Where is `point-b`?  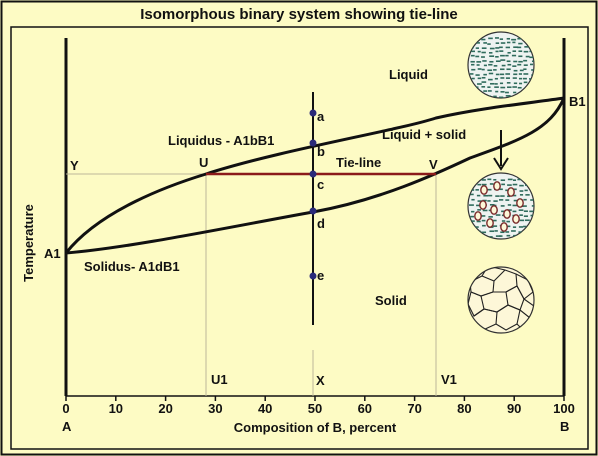
point-b is located at coordinates (313, 143).